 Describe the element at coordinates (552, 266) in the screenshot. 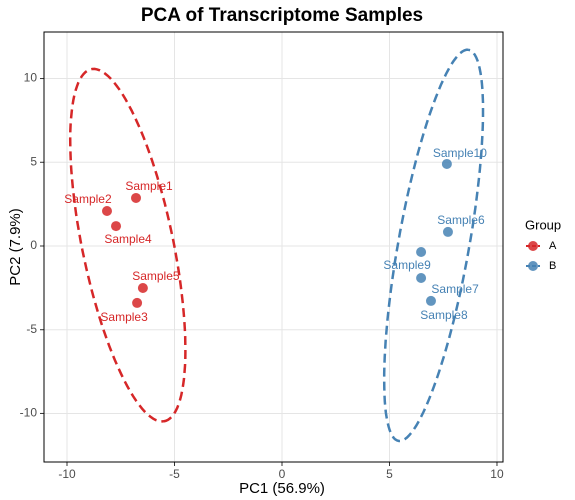

I see `legend-label: B` at that location.